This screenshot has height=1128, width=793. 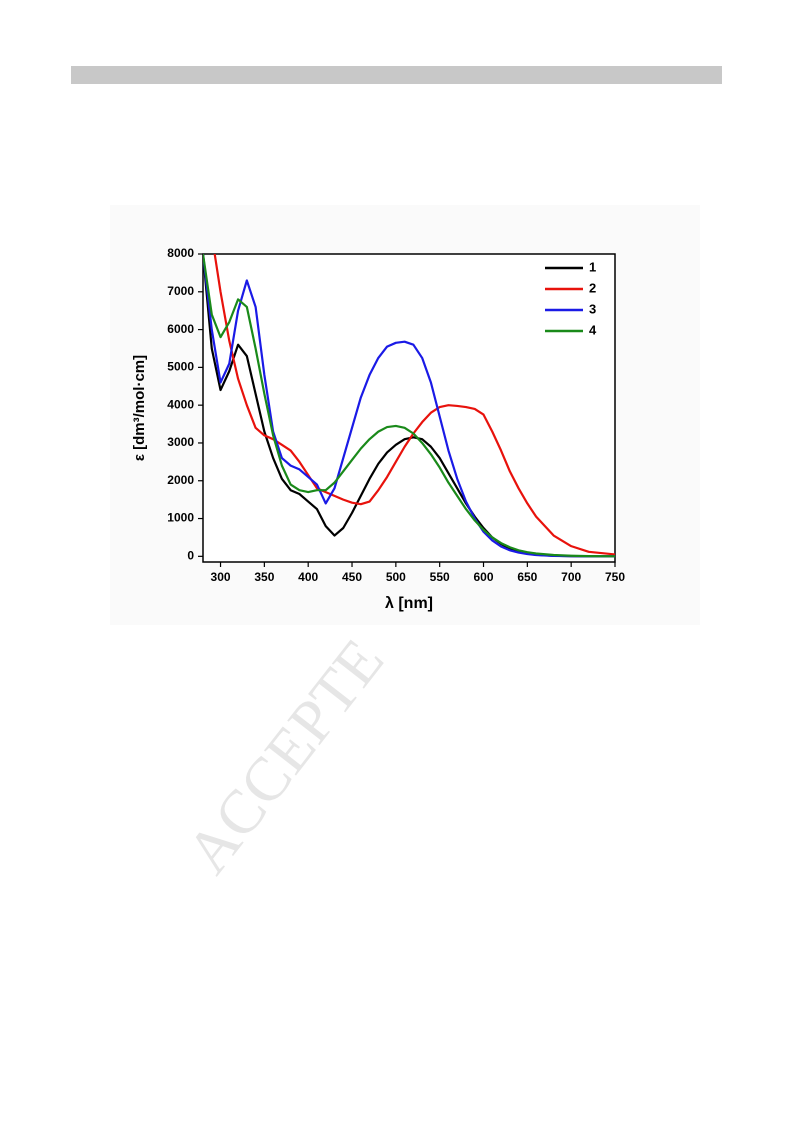 What do you see at coordinates (180, 291) in the screenshot?
I see `y-tick-label: 7000` at bounding box center [180, 291].